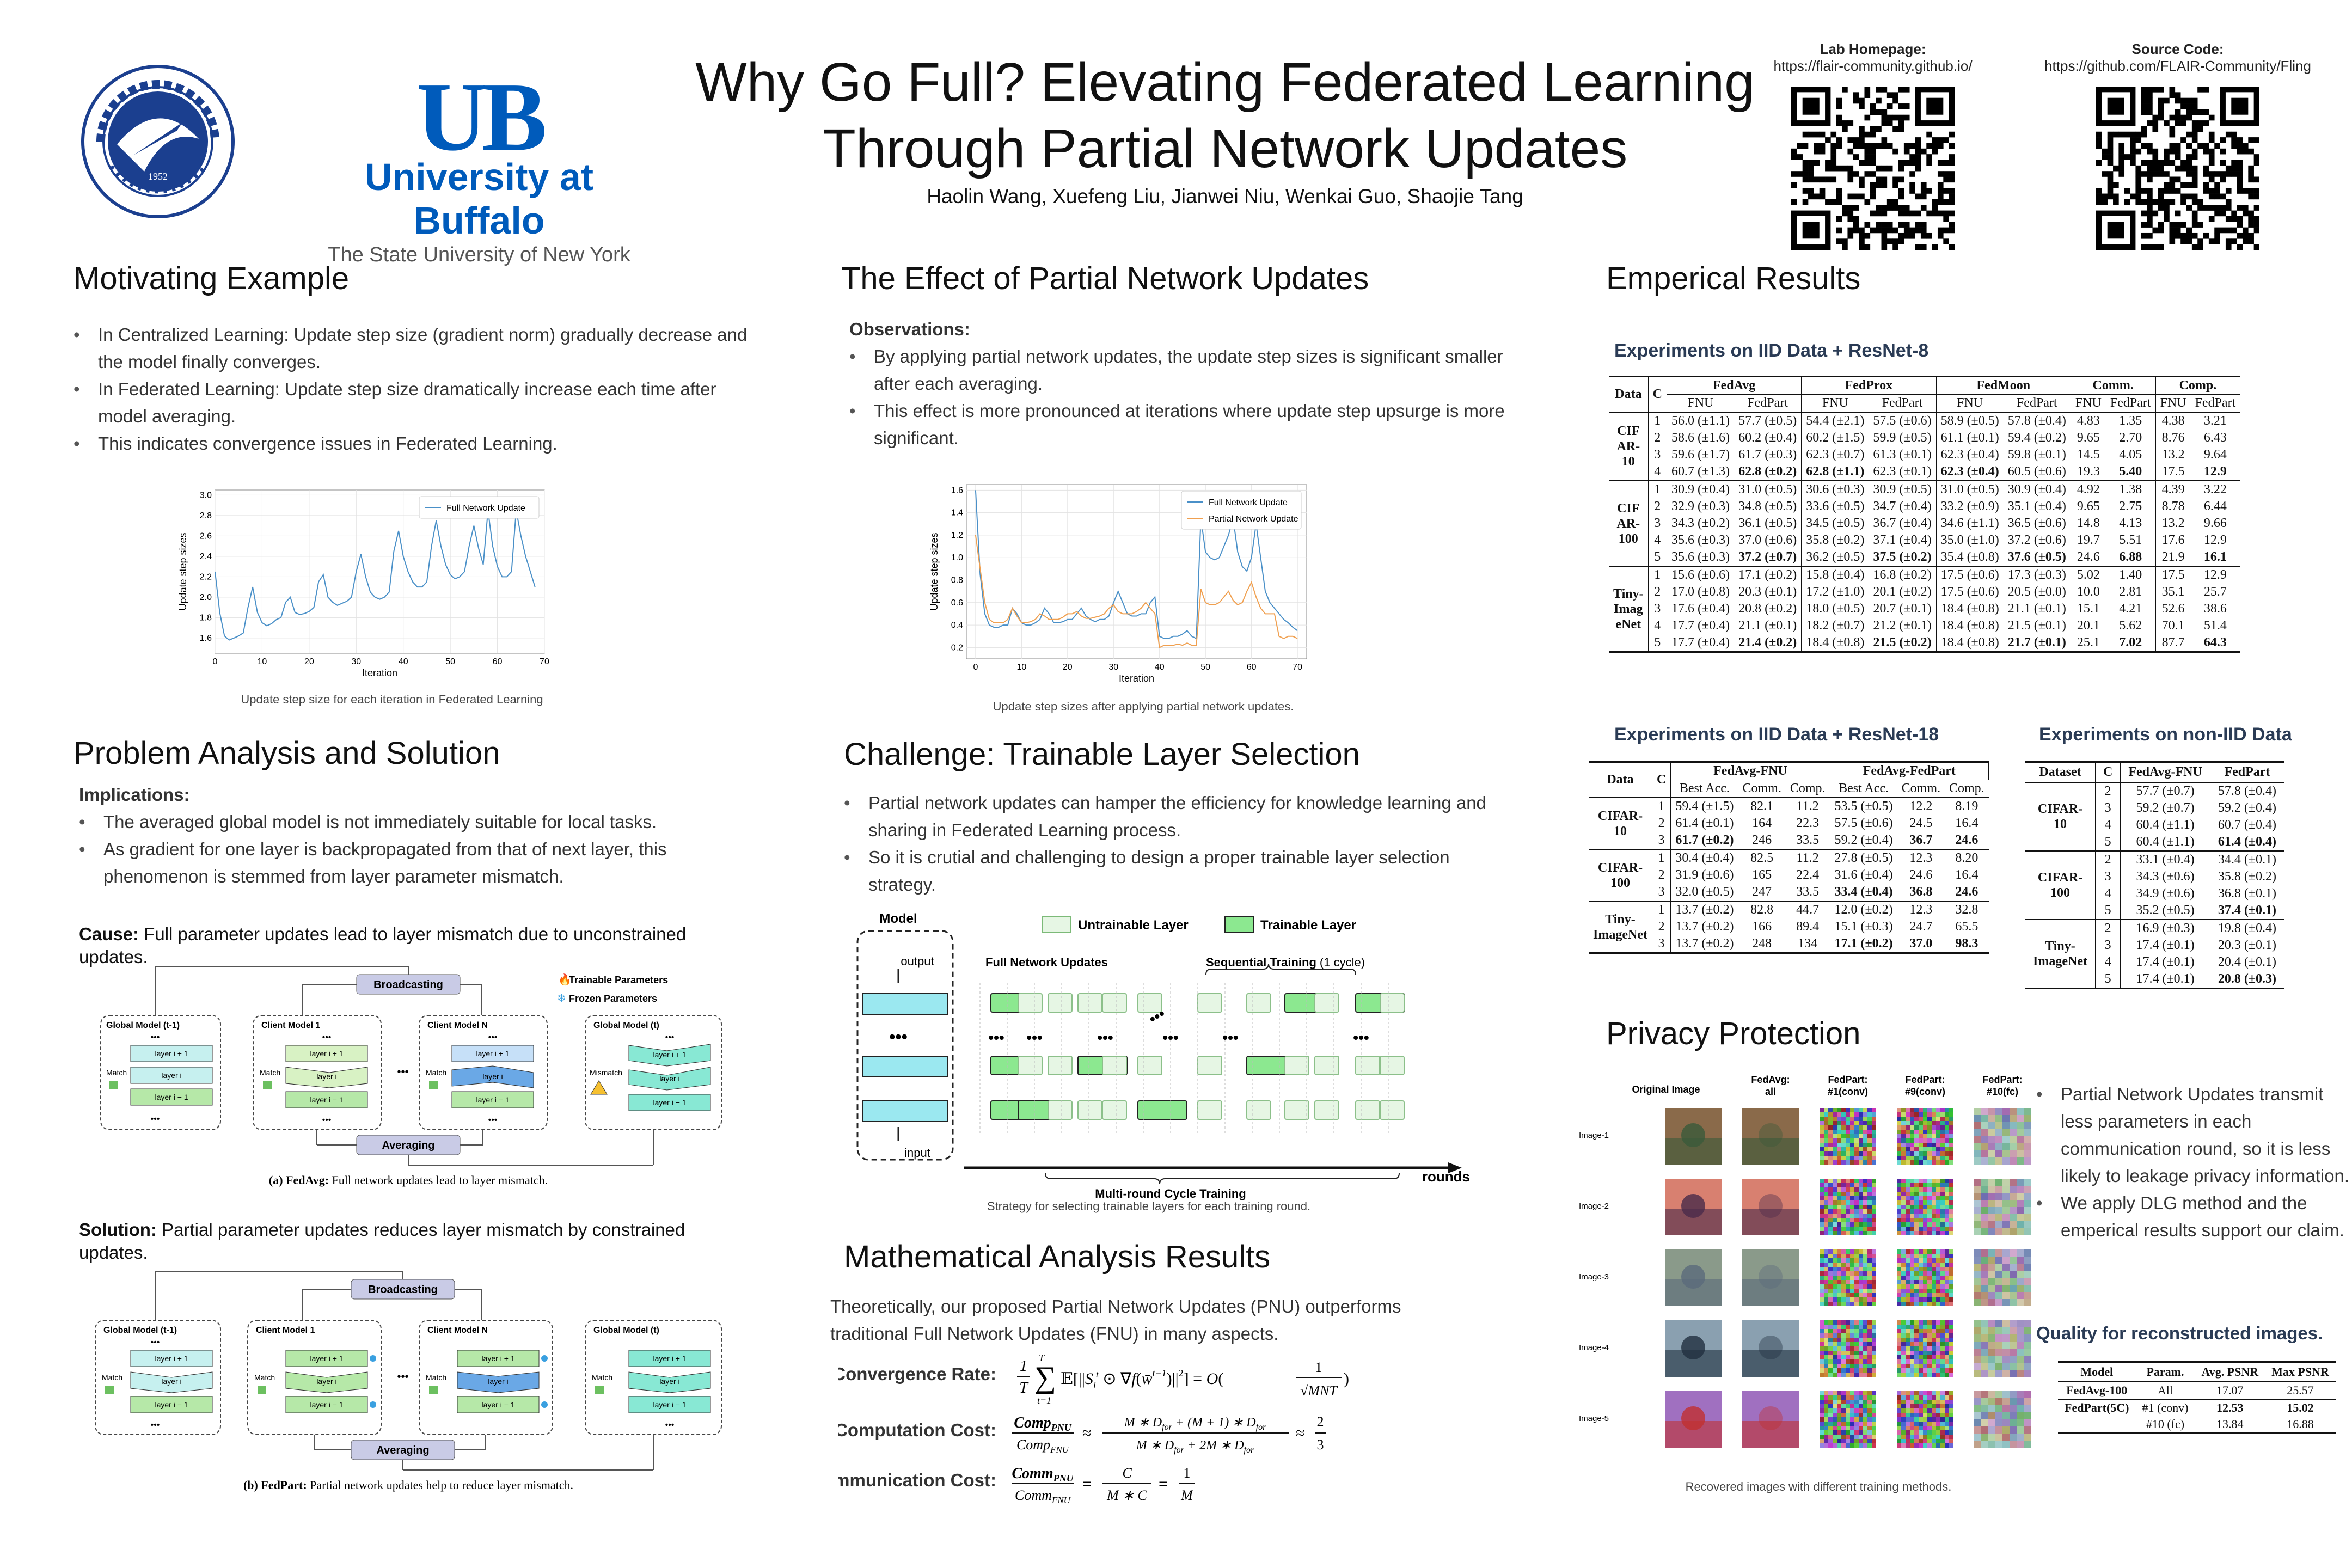 The width and height of the screenshot is (2352, 1568). What do you see at coordinates (1160, 667) in the screenshot?
I see `x-tick-label: 40` at bounding box center [1160, 667].